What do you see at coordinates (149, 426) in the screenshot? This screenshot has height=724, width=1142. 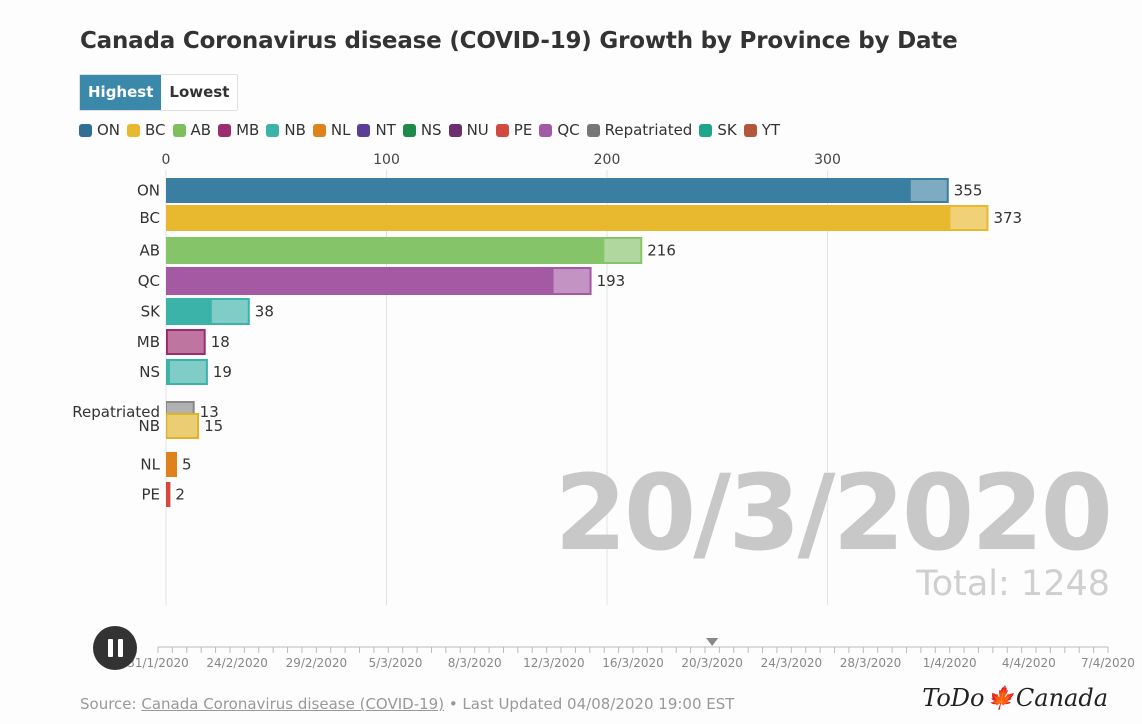 I see `category-label: NB` at bounding box center [149, 426].